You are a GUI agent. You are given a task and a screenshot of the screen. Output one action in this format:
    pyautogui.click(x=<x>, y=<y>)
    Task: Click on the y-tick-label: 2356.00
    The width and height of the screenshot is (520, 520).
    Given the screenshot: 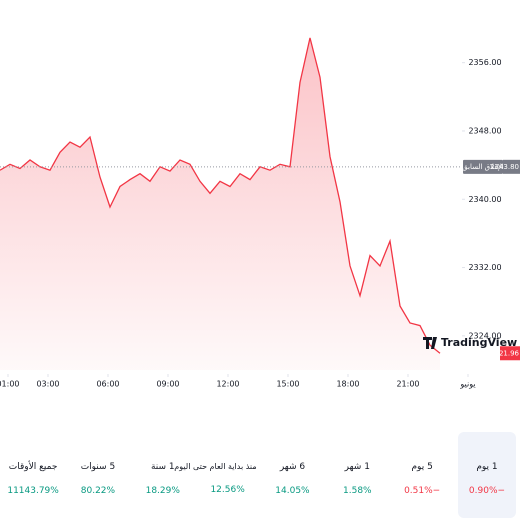 What is the action you would take?
    pyautogui.click(x=484, y=62)
    